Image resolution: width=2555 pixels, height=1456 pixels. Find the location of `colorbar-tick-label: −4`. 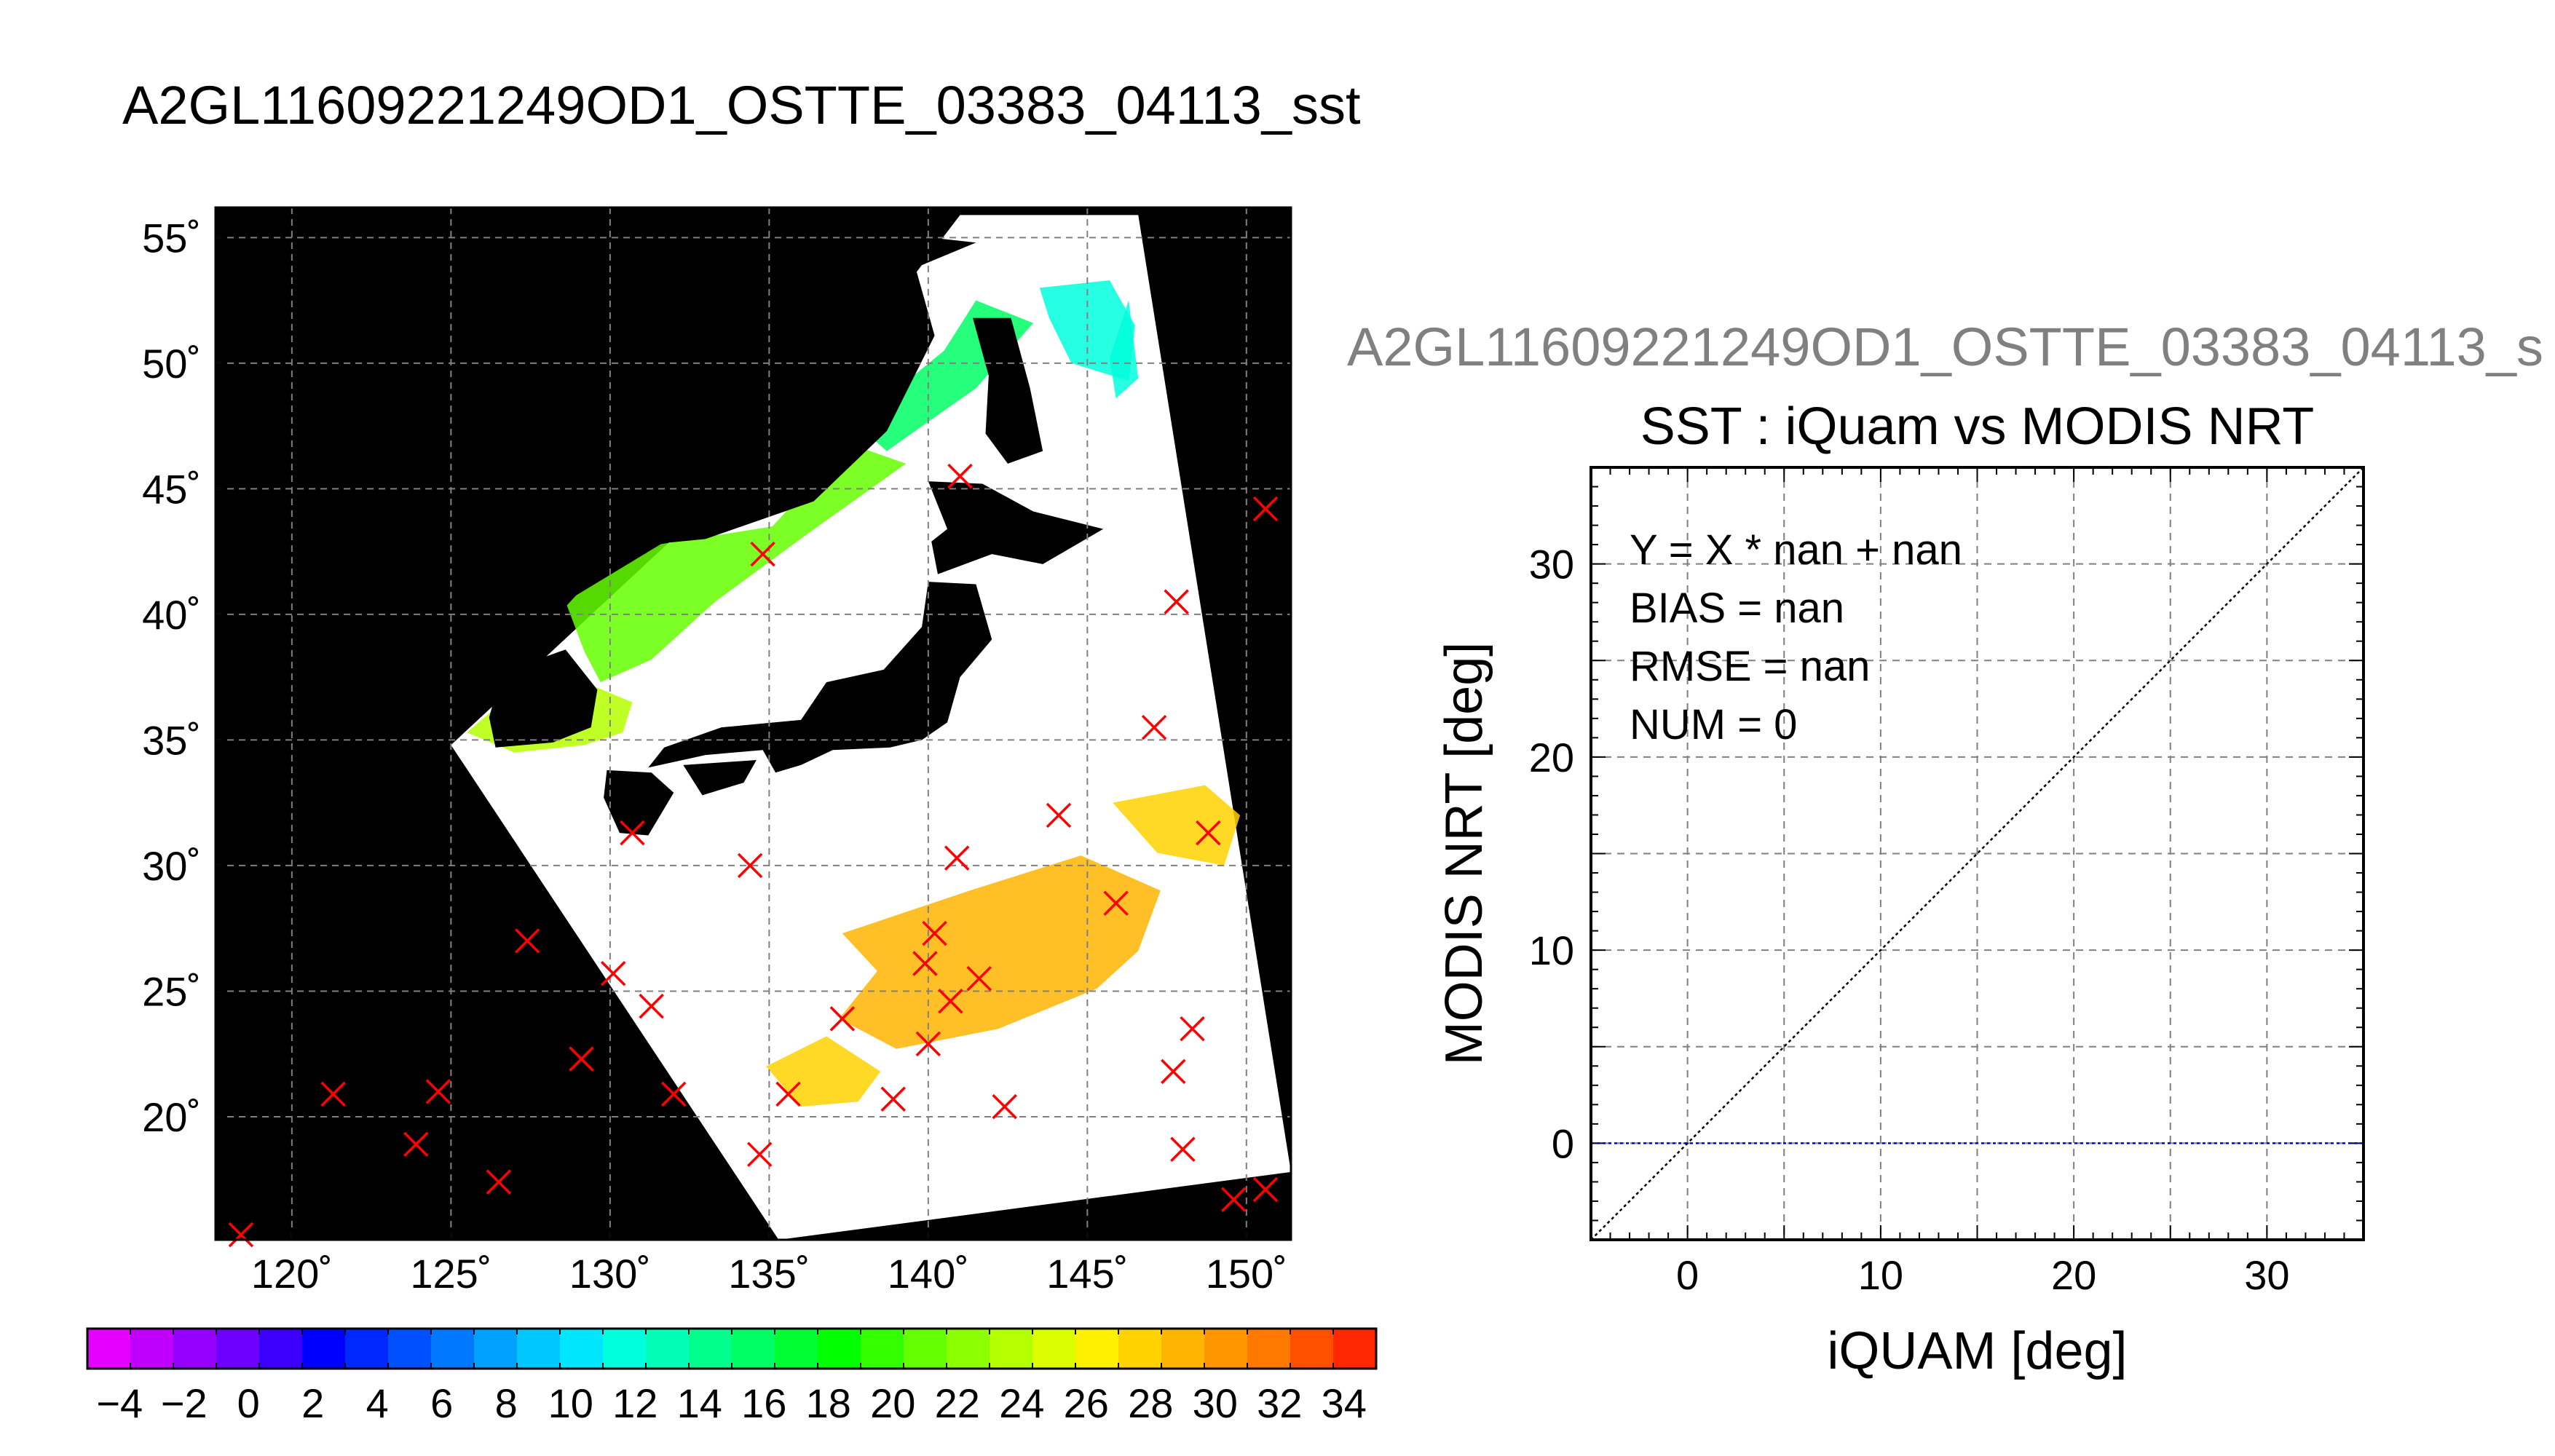

colorbar-tick-label: −4 is located at coordinates (119, 1403).